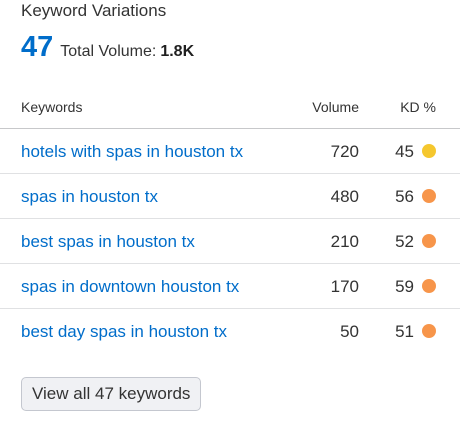  I want to click on keyword-difficulty: 56, so click(404, 196).